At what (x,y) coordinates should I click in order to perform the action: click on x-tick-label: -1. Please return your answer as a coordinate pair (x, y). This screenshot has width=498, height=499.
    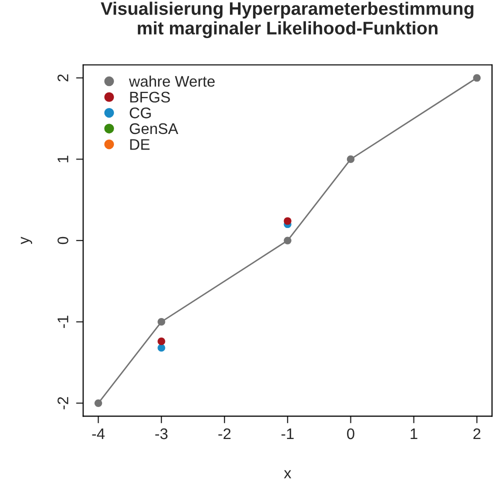
    Looking at the image, I should click on (287, 434).